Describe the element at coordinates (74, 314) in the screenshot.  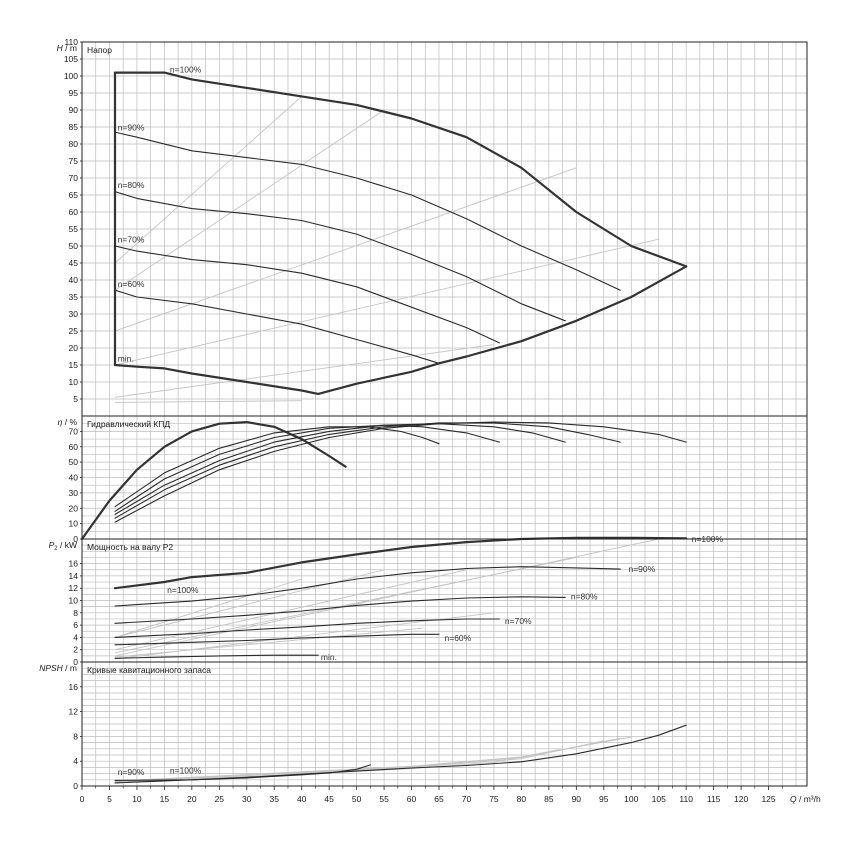
I see `y-tick-label: 30` at that location.